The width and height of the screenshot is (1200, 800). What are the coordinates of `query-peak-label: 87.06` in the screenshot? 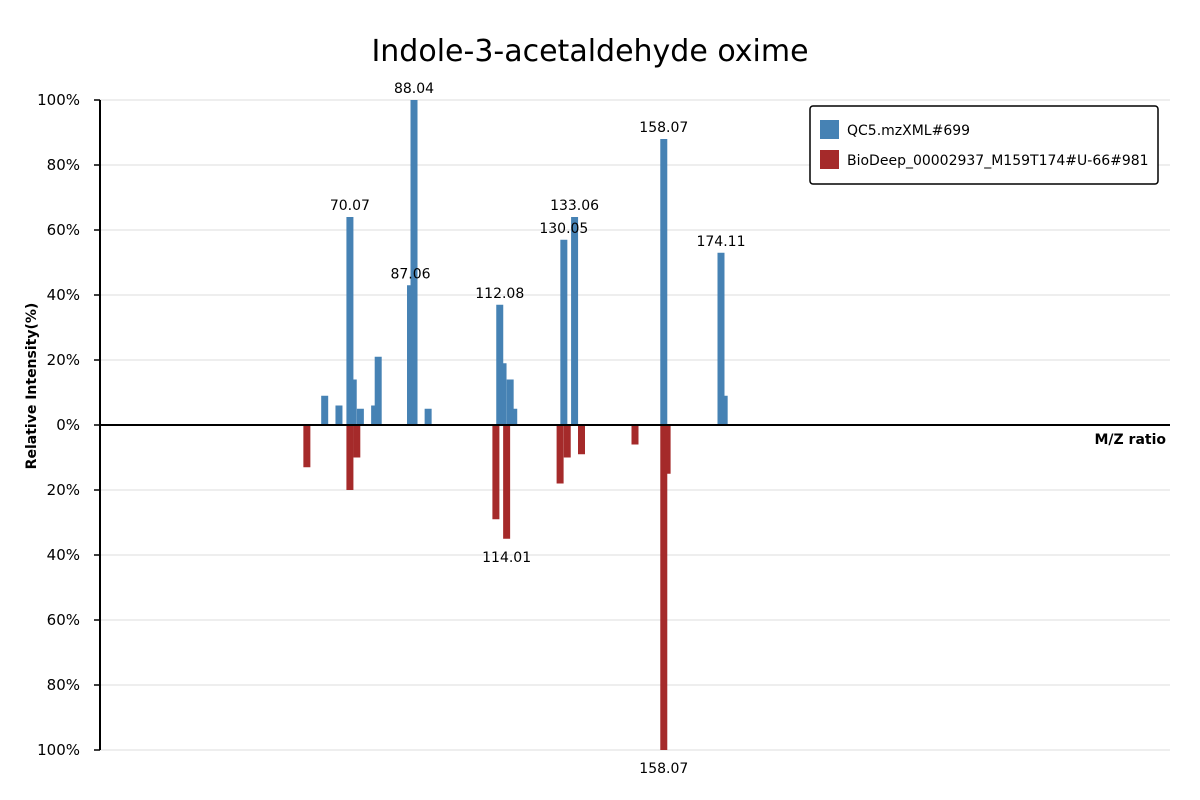 It's located at (410, 274).